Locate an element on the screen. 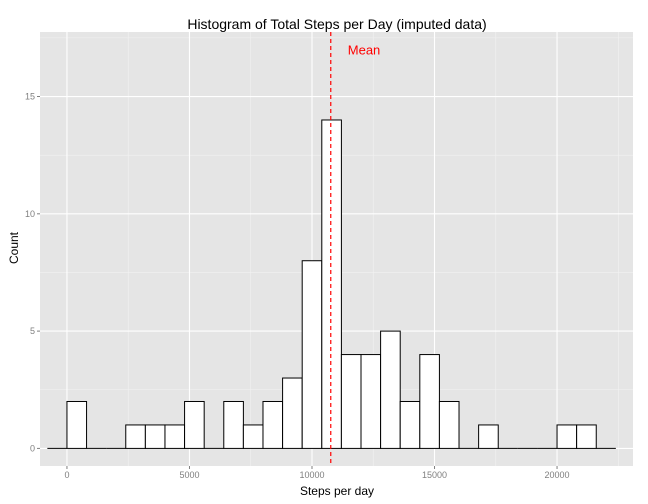 The height and width of the screenshot is (504, 648). x-axis-title: Steps per day is located at coordinates (337, 491).